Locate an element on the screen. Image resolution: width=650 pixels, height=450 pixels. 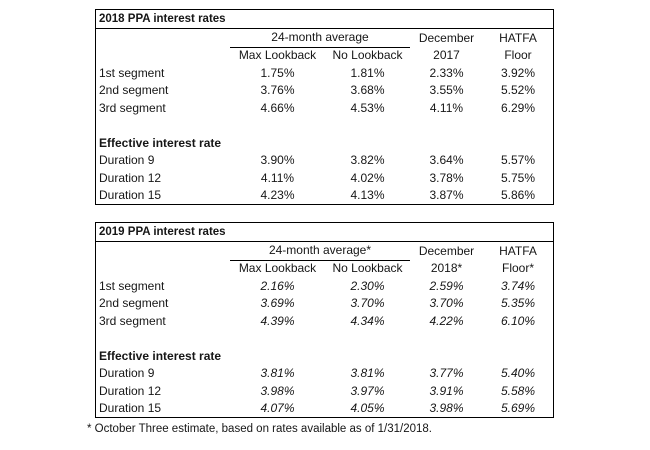
cell-value: 4.39% is located at coordinates (277, 320).